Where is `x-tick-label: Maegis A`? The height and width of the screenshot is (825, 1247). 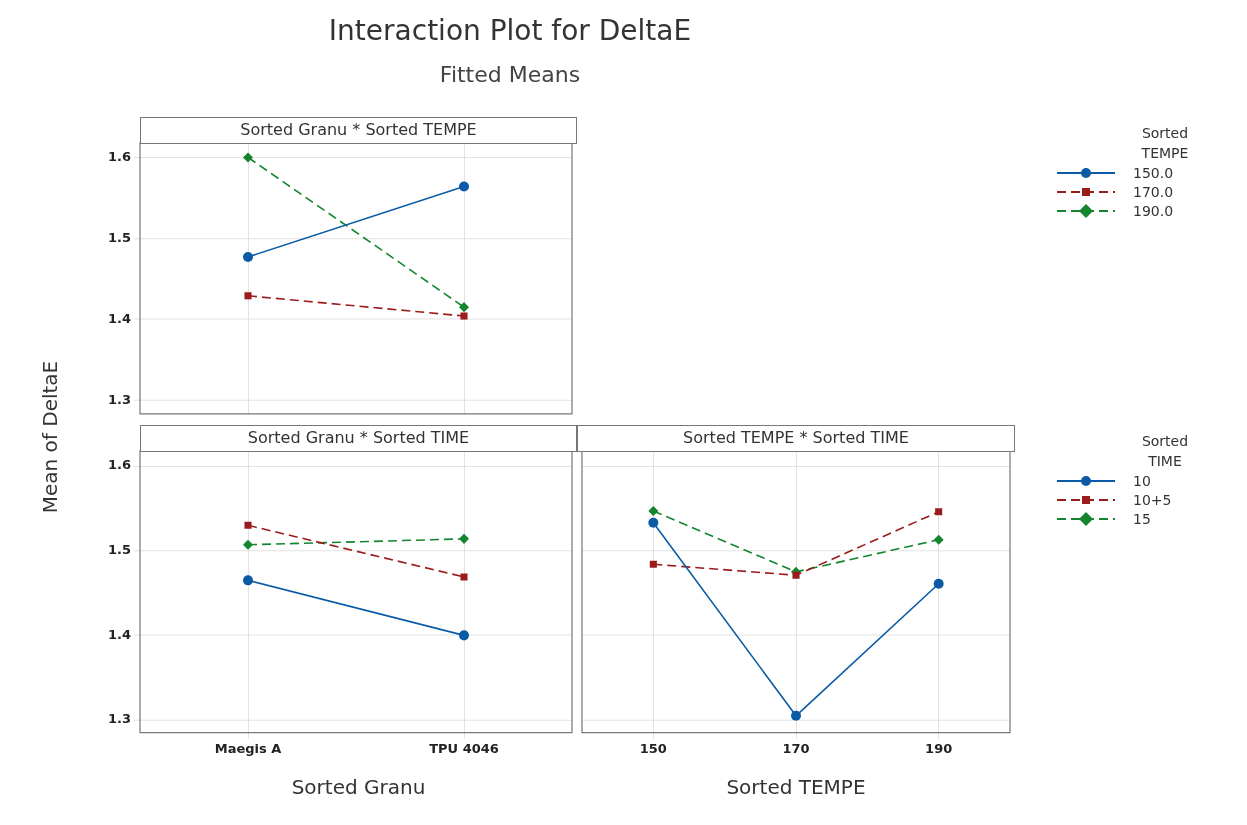 x-tick-label: Maegis A is located at coordinates (248, 749).